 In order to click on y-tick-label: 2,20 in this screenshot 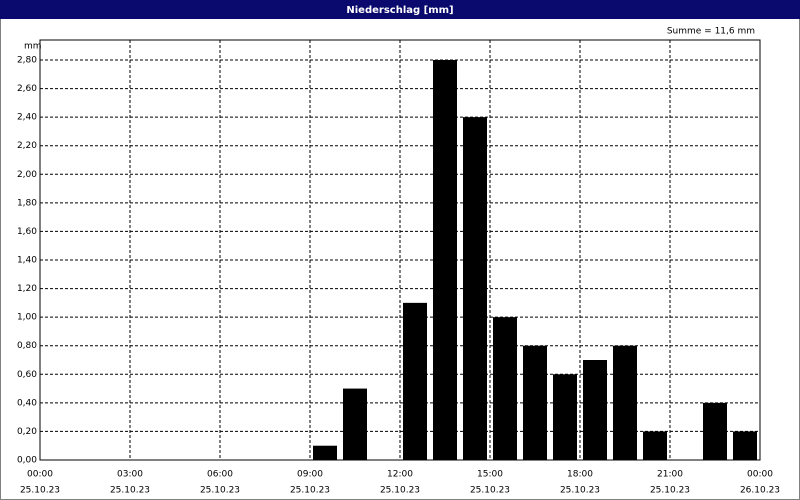, I will do `click(27, 146)`.